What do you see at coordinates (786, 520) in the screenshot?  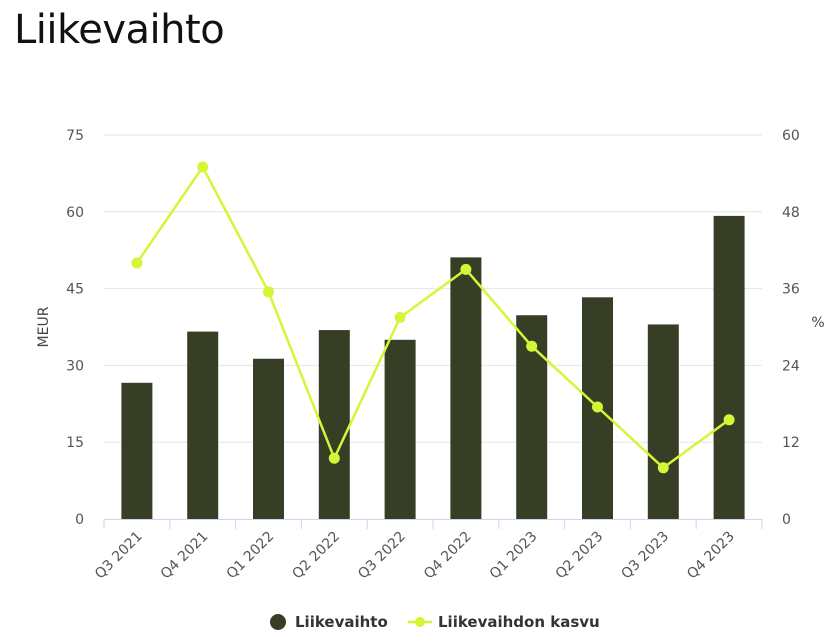 I see `y2-tick-label: 0` at bounding box center [786, 520].